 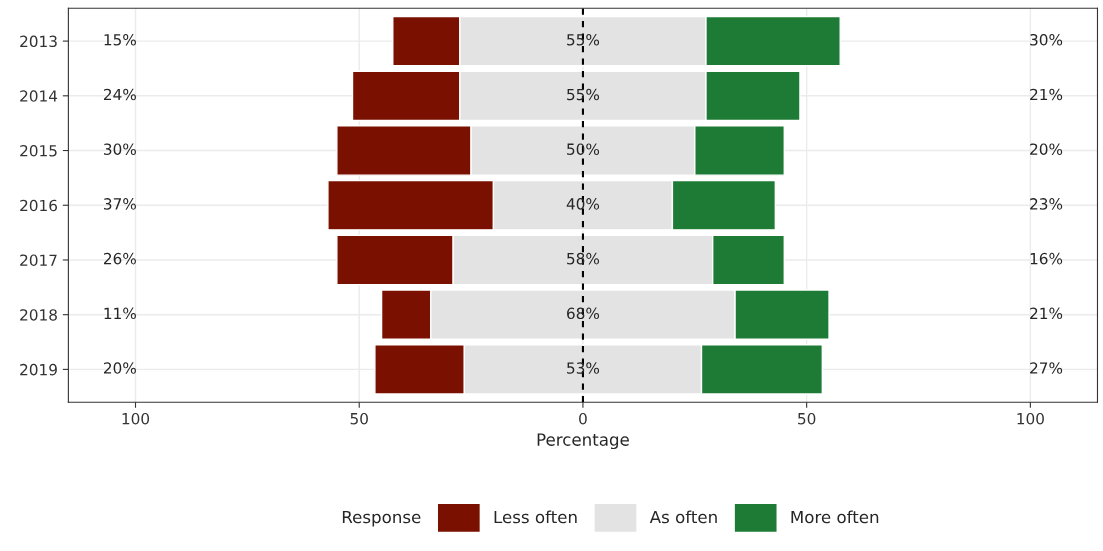 I want to click on legend-title: Response, so click(x=381, y=518).